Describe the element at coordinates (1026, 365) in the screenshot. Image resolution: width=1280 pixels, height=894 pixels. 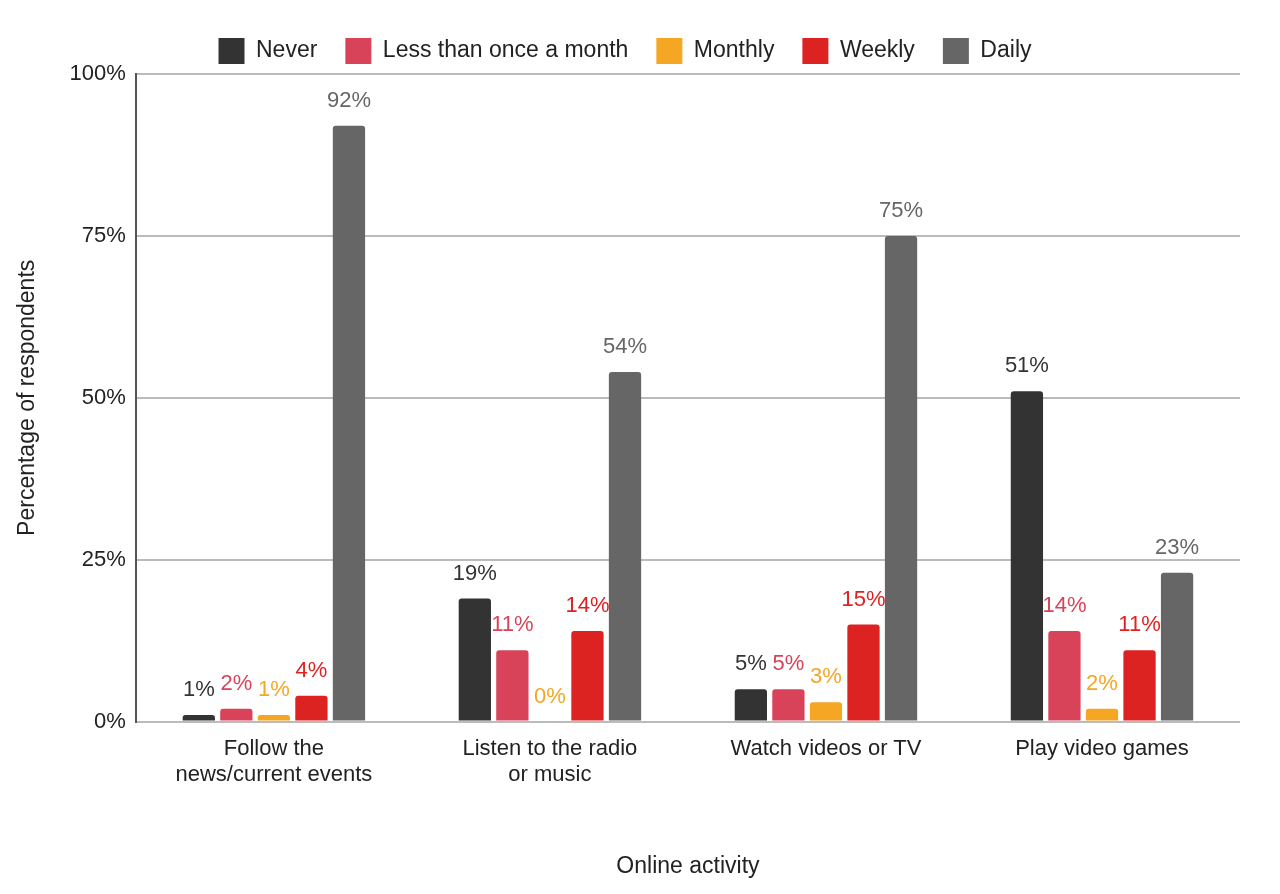
I see `data-label: 51%` at that location.